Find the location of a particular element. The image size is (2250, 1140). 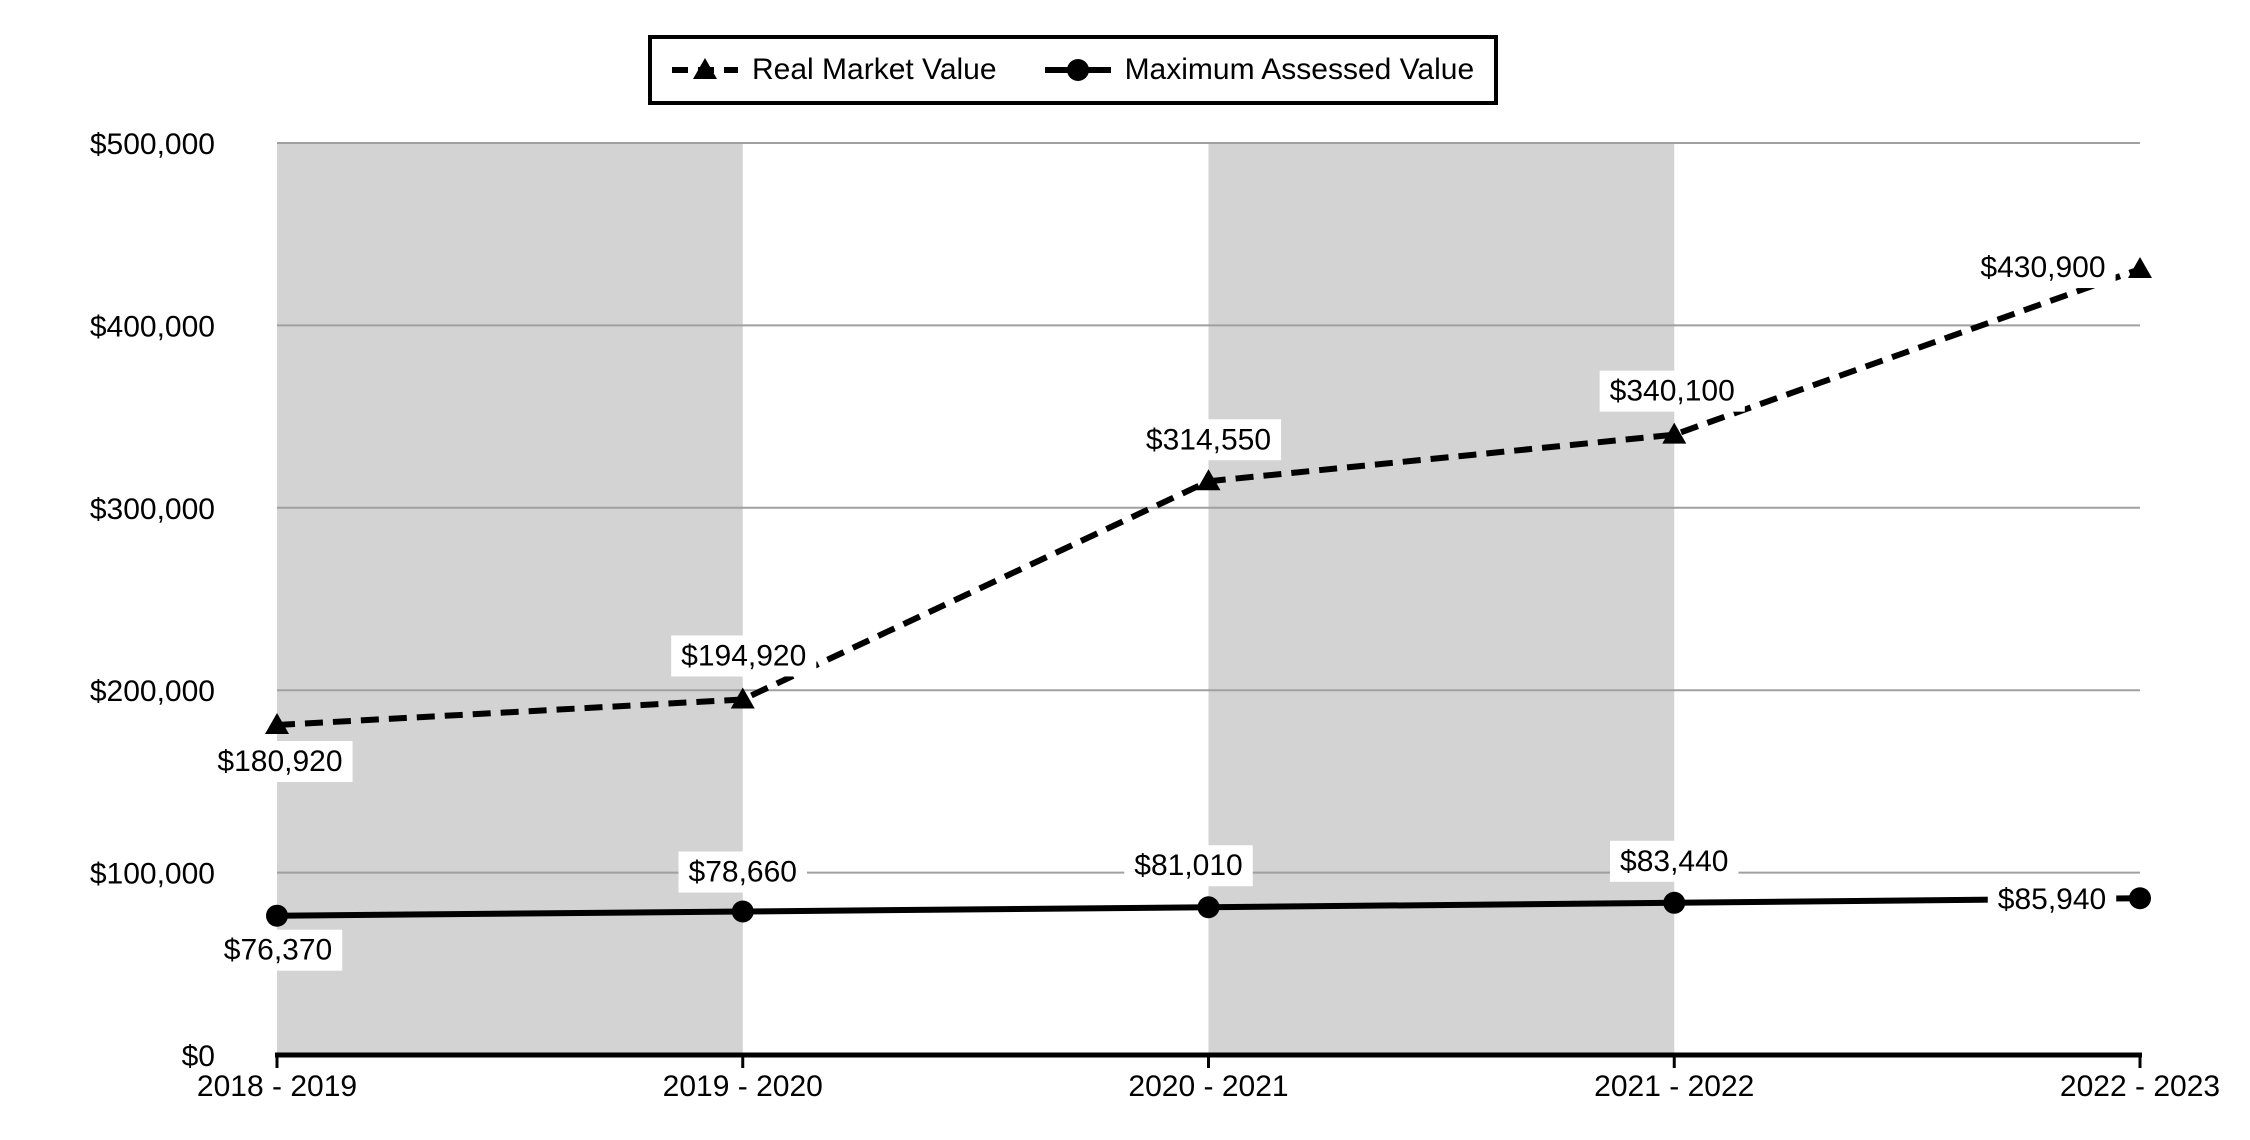

x-axis-tick-label: 2019 - 2020 is located at coordinates (743, 1086).